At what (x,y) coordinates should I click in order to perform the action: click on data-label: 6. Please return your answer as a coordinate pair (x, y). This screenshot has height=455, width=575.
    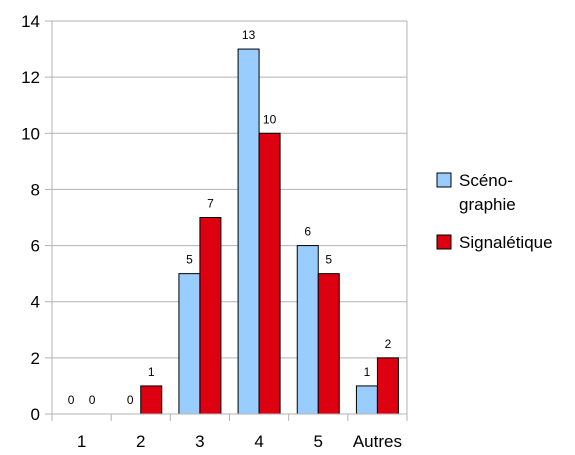
    Looking at the image, I should click on (307, 232).